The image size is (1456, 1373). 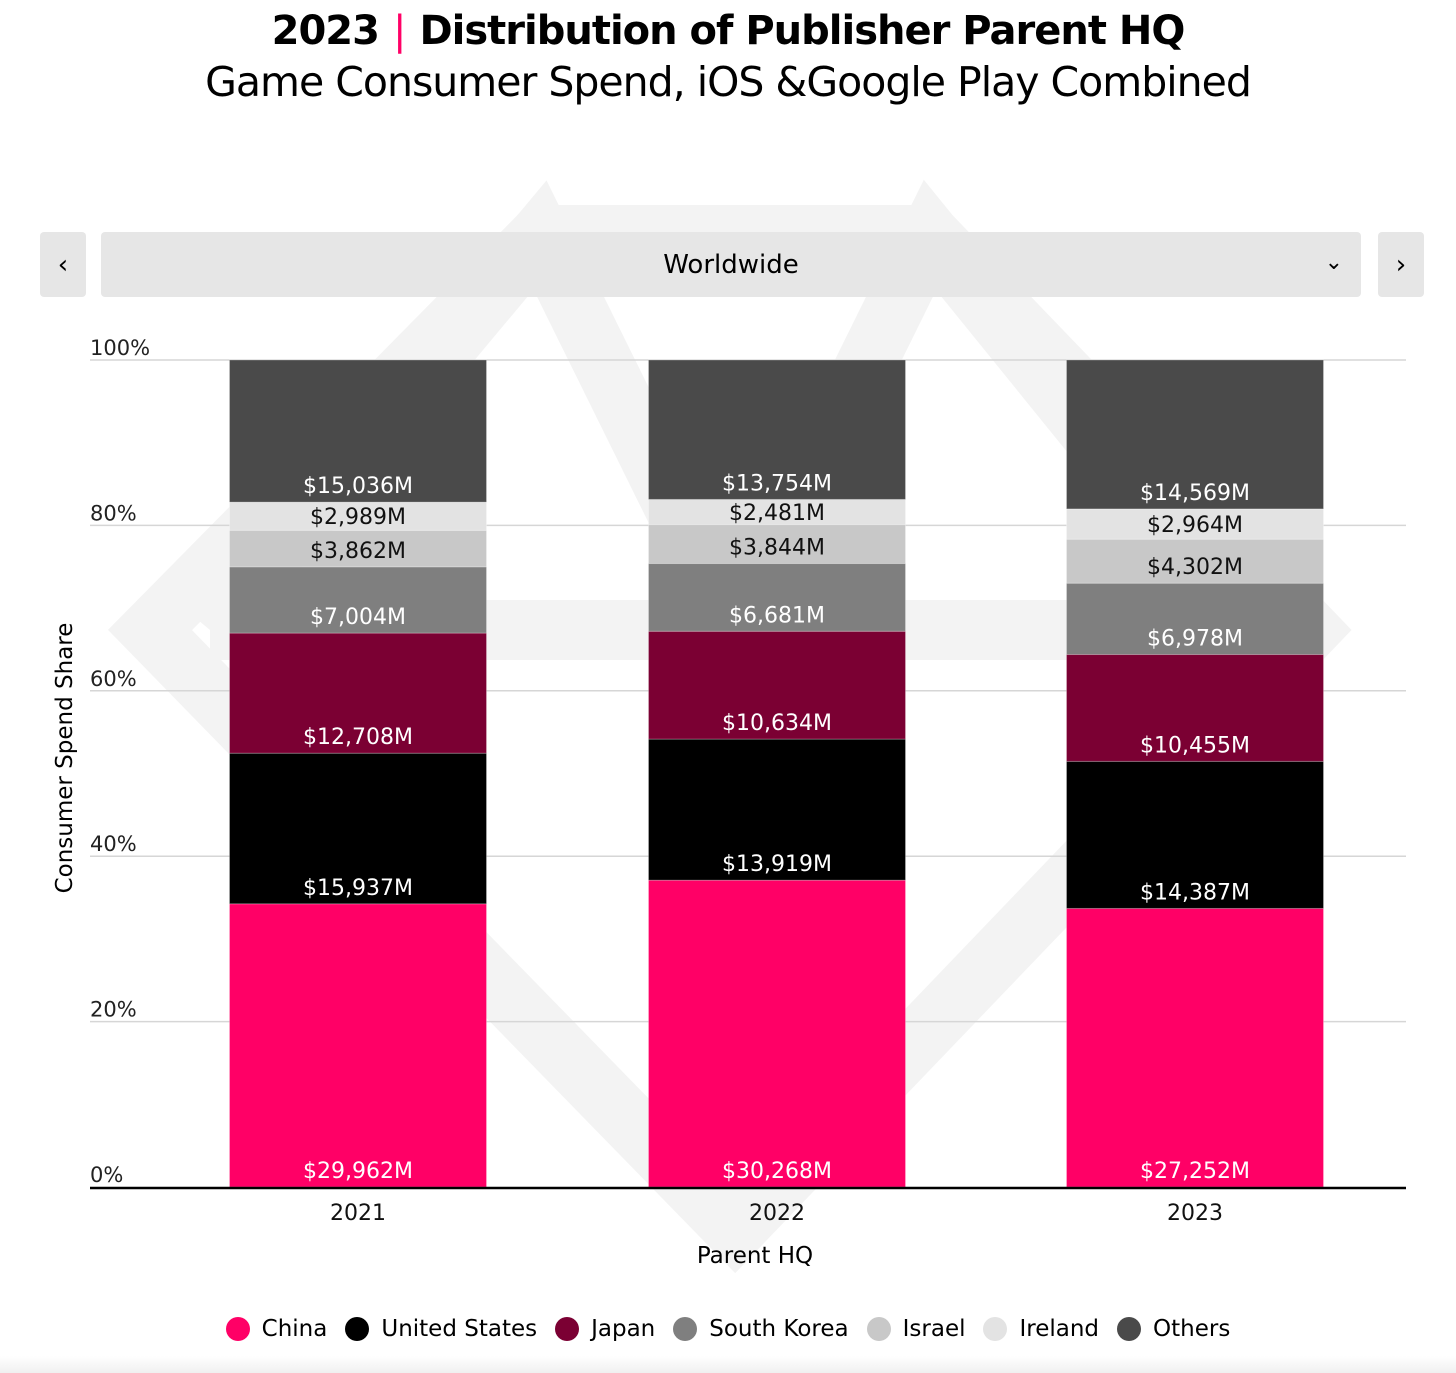 I want to click on x-tick-label: 2022, so click(x=777, y=1213).